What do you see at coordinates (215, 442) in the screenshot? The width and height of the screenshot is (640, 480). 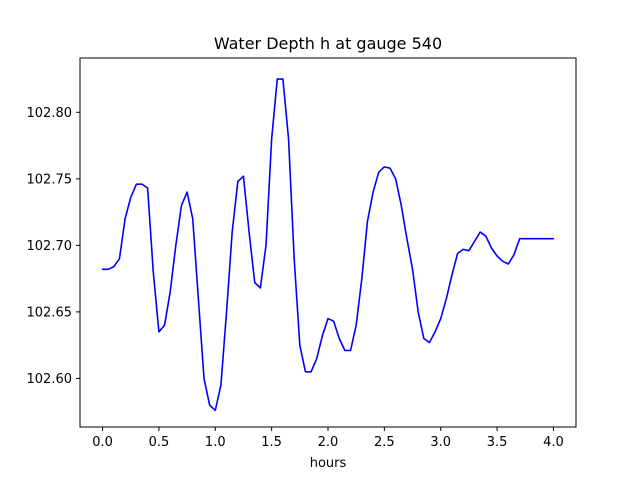 I see `x-tick-label: 1.0` at bounding box center [215, 442].